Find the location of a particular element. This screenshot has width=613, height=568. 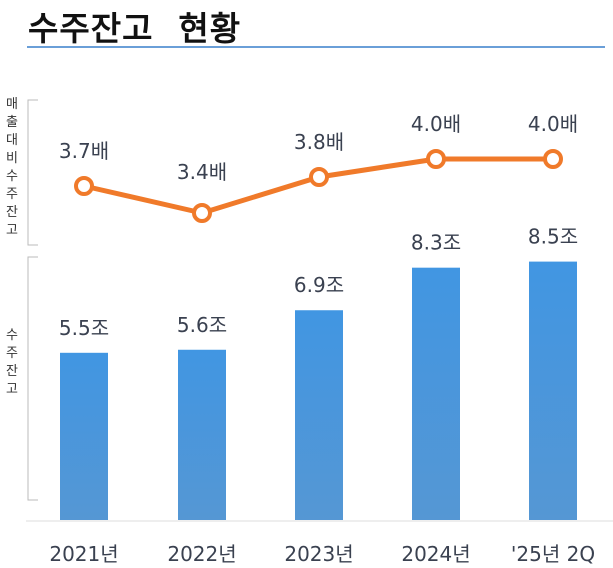

bar-label-2: 5.6조 is located at coordinates (202, 325).